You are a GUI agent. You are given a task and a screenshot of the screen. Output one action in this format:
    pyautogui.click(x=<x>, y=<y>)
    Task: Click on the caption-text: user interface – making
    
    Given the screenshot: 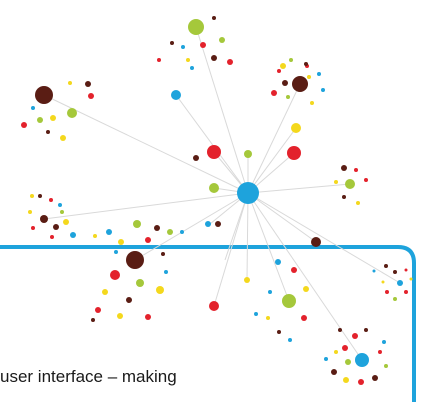 What is the action you would take?
    pyautogui.click(x=88, y=376)
    